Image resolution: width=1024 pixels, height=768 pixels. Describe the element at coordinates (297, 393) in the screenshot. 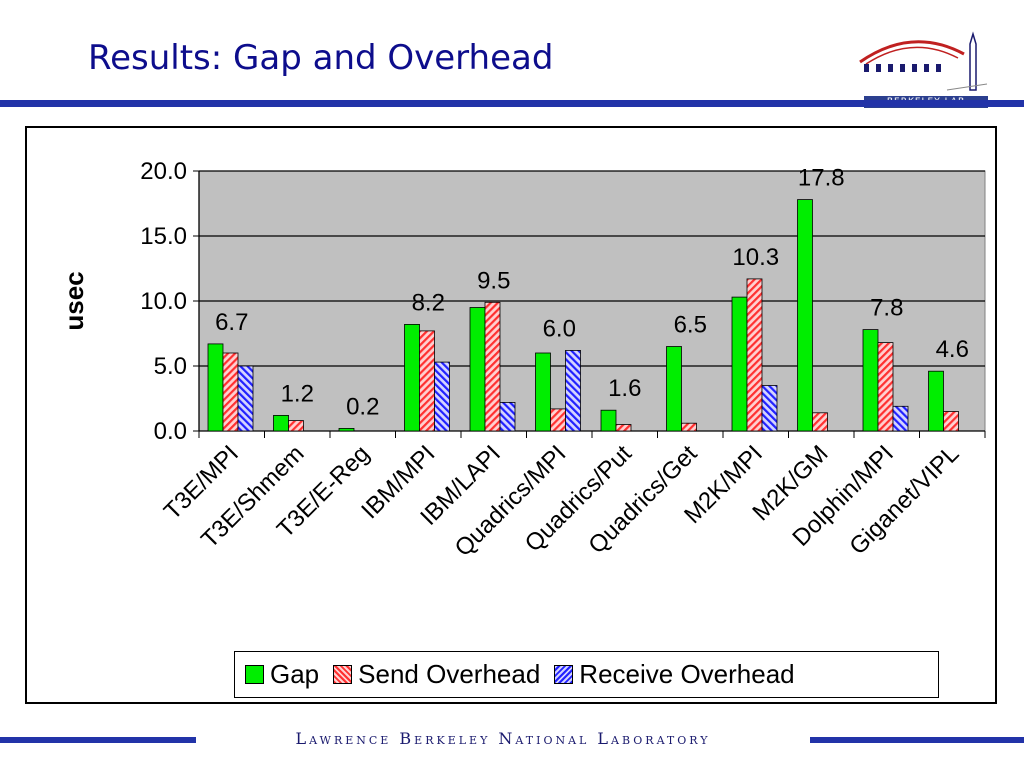

I see `data-label: 1.2` at that location.